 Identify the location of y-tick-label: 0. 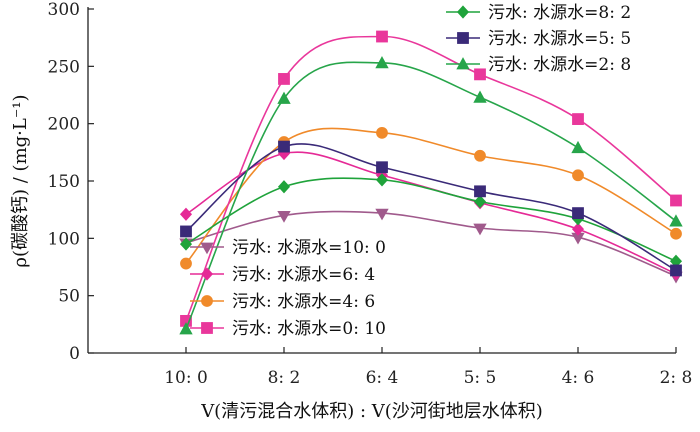
(74, 354).